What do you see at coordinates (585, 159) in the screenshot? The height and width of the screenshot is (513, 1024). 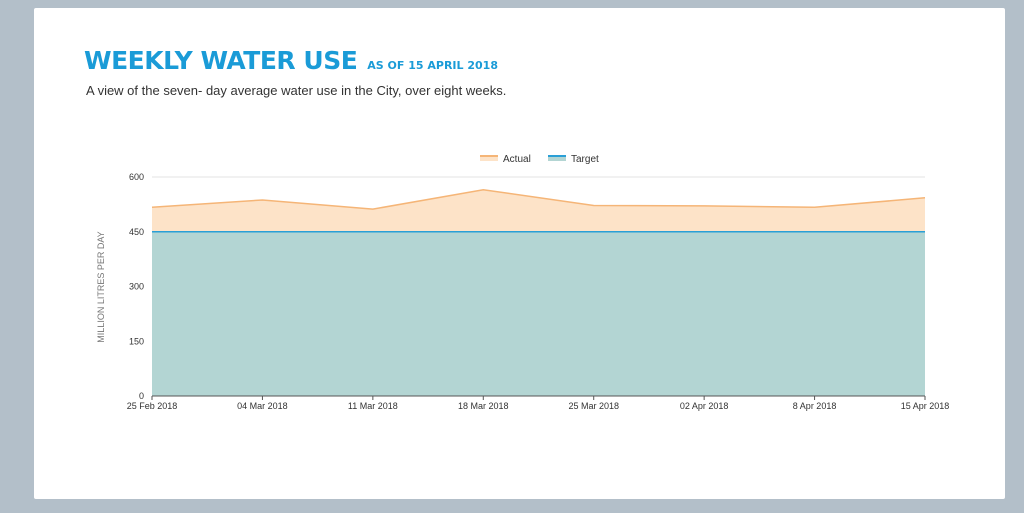 I see `legend-label: Target` at bounding box center [585, 159].